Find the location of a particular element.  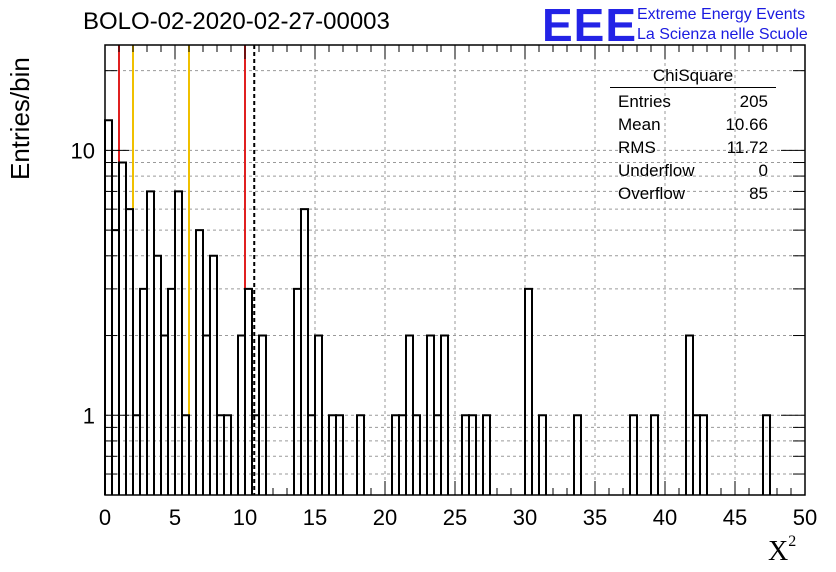

stats-label: Underflow is located at coordinates (656, 170).